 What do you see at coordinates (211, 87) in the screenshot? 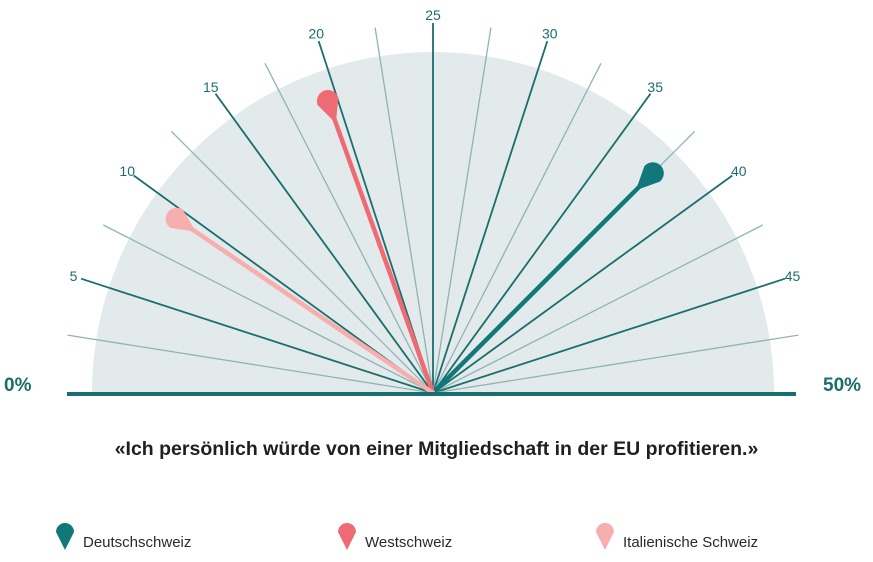
I see `tick-label: 15` at bounding box center [211, 87].